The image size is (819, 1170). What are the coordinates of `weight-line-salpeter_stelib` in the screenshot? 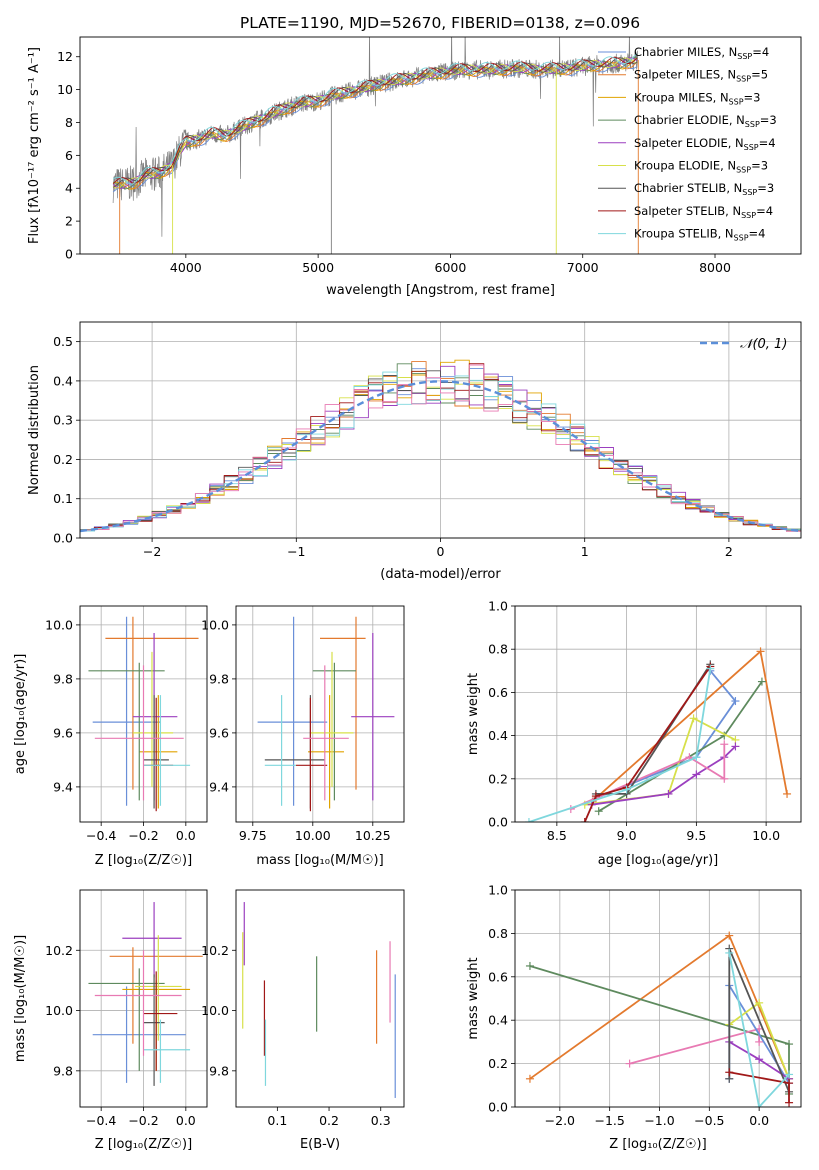 It's located at (647, 743).